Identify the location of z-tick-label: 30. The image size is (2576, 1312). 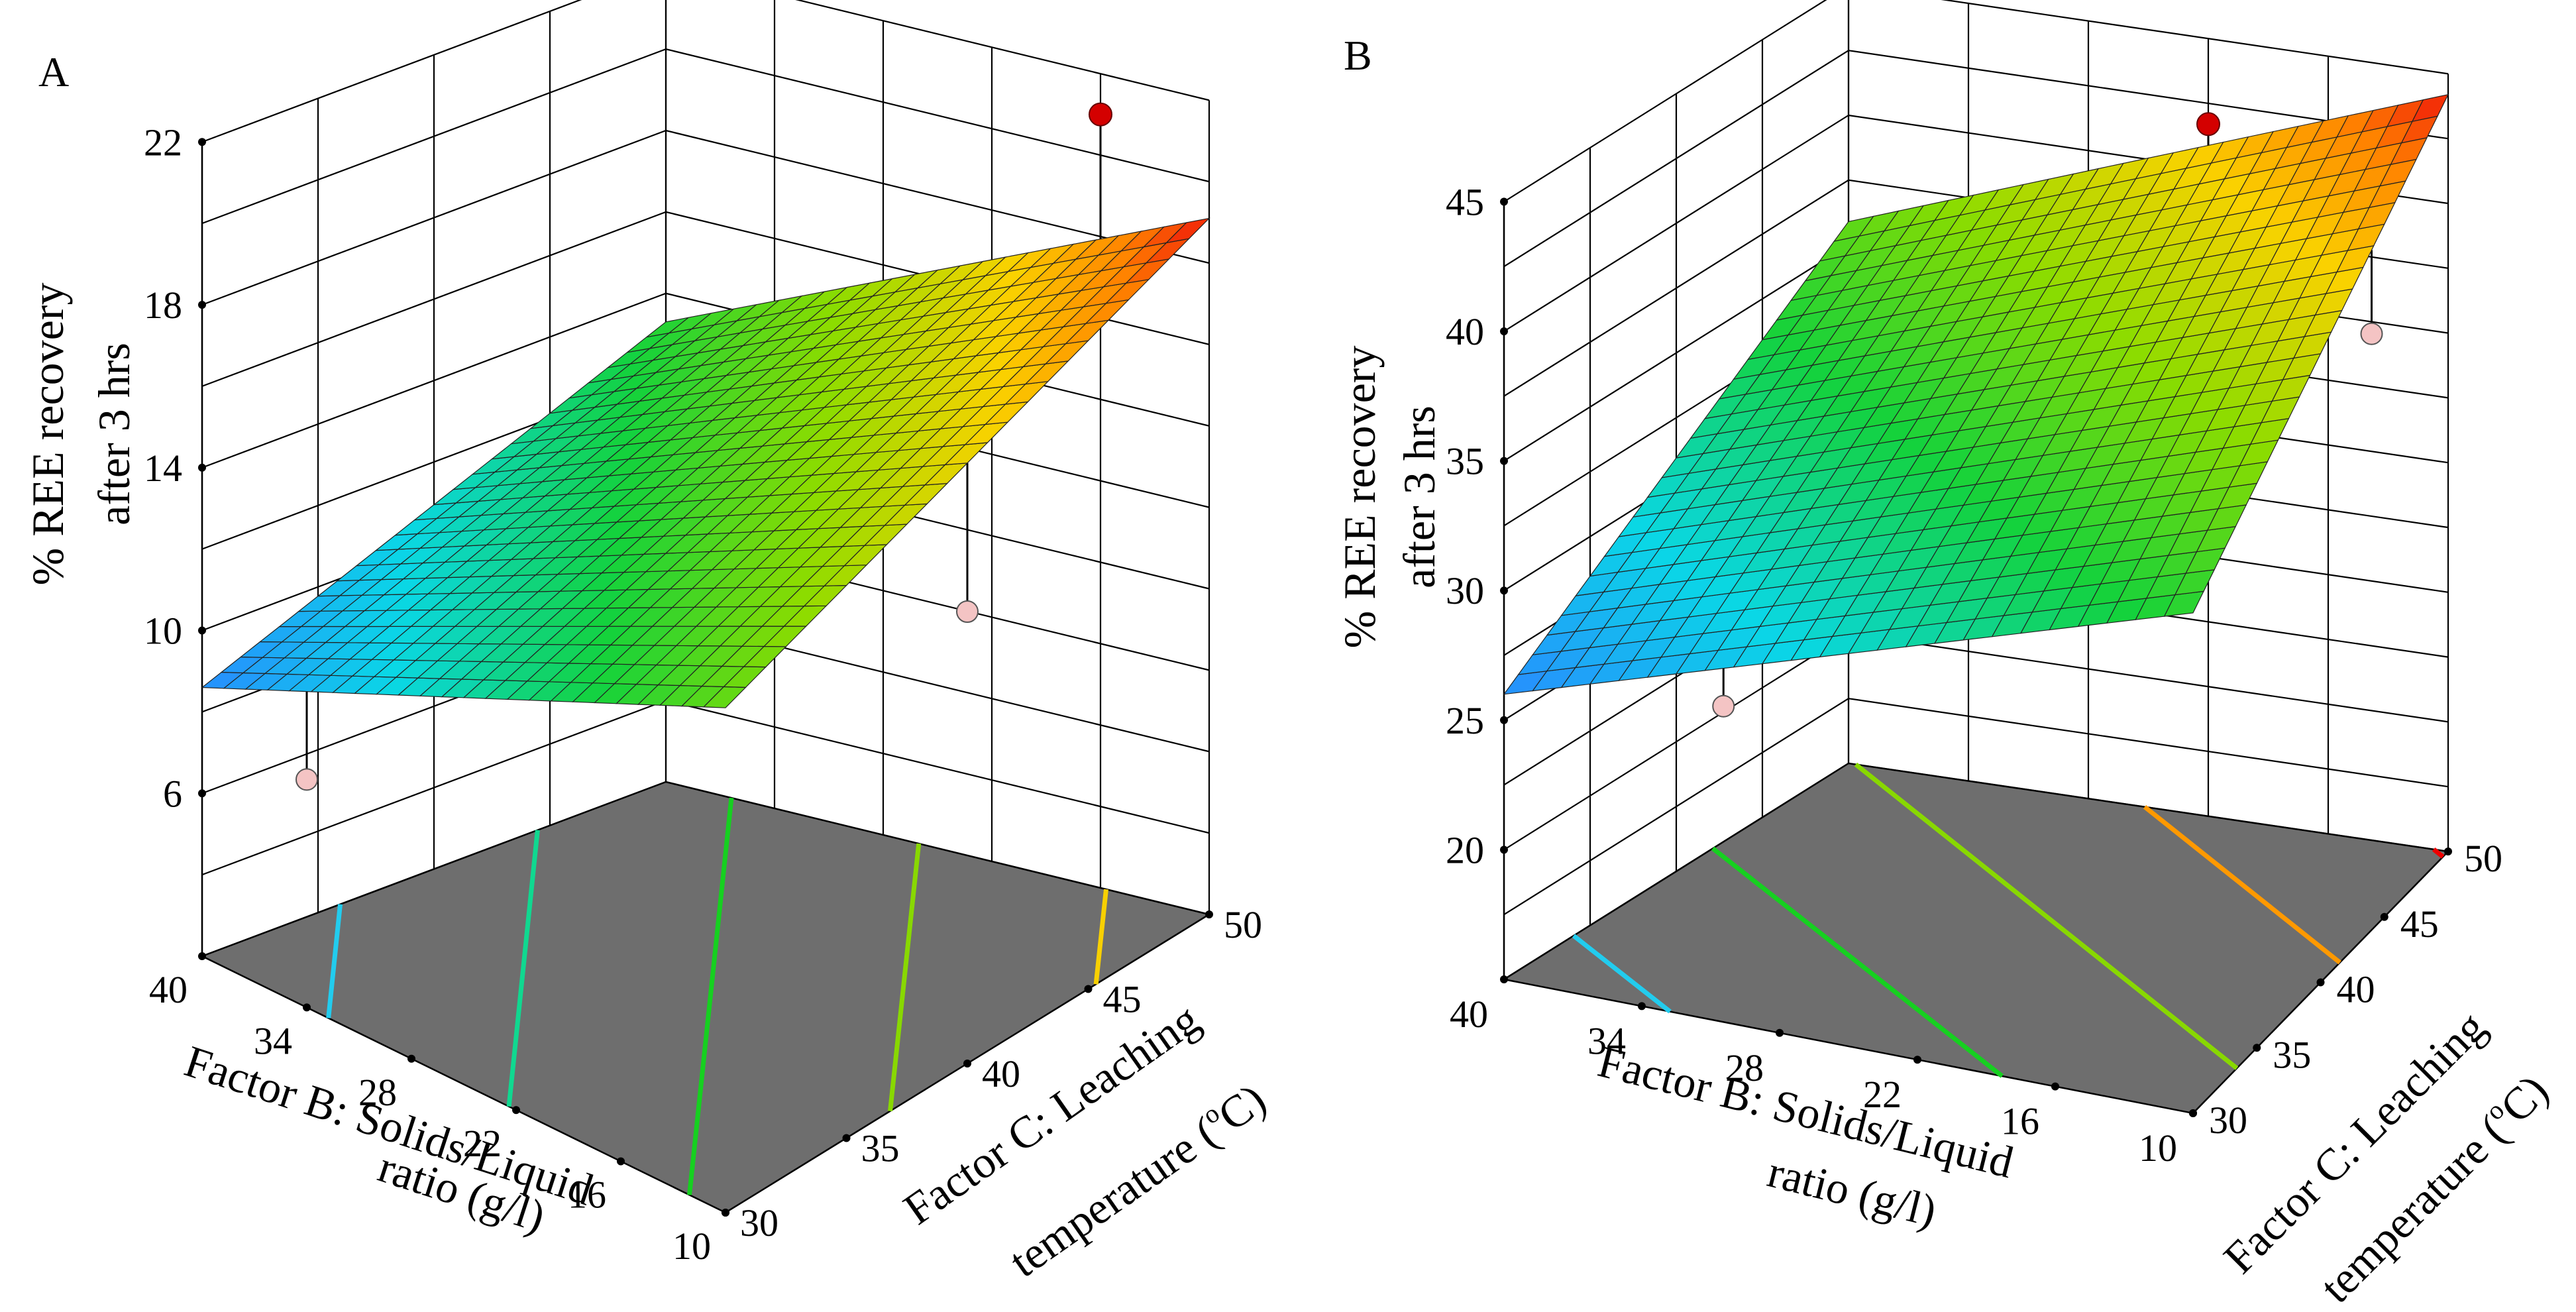
(1465, 590).